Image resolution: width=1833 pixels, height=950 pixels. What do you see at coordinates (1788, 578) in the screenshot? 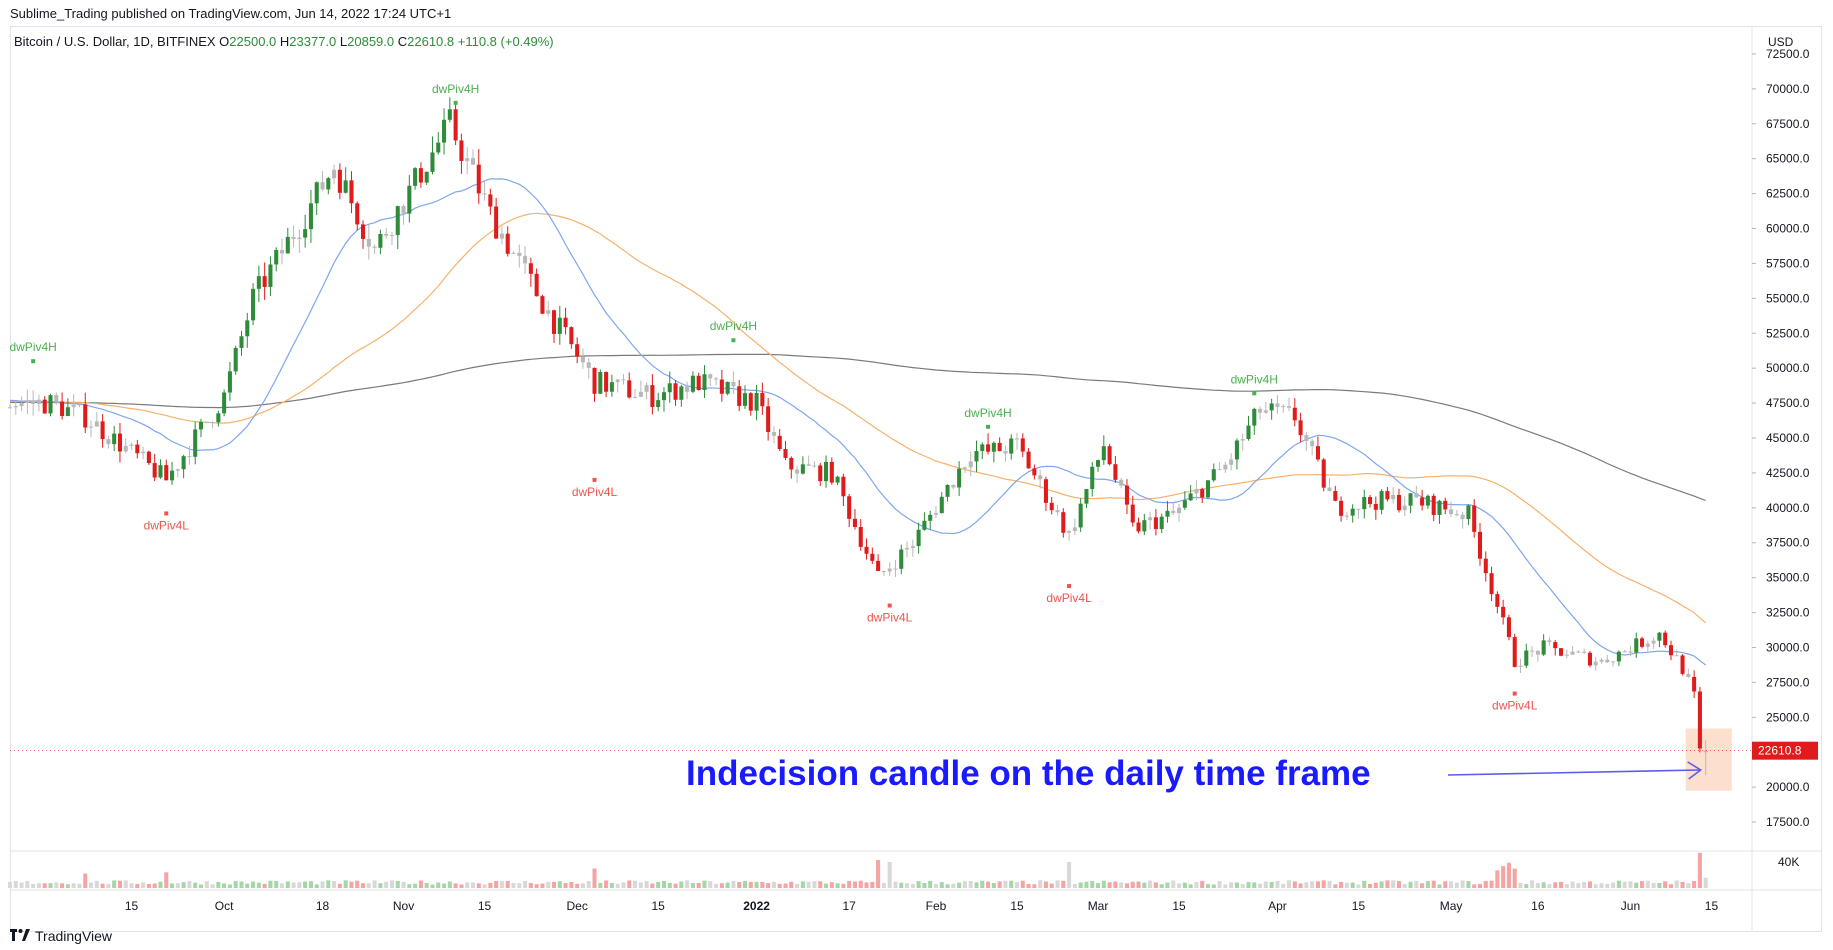
I see `y-tick-label: 35000.0` at bounding box center [1788, 578].